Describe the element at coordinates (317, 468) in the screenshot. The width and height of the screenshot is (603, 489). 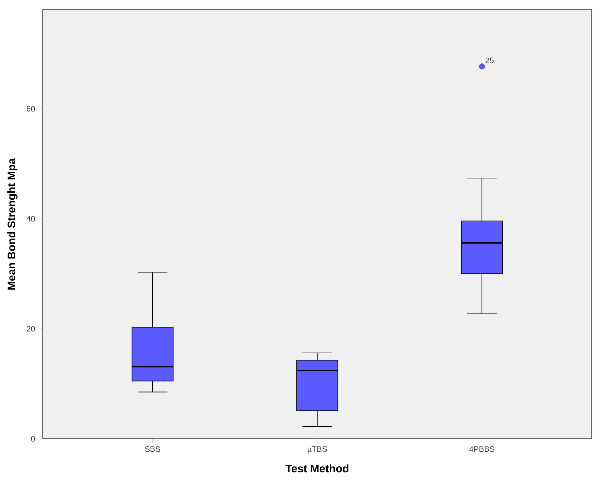
I see `x-axis-title: Test Method` at that location.